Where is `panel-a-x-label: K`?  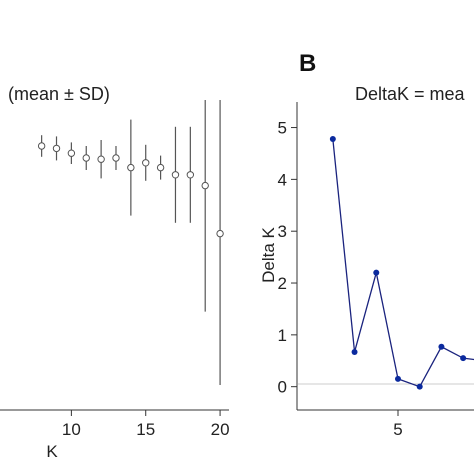
panel-a-x-label: K is located at coordinates (52, 451).